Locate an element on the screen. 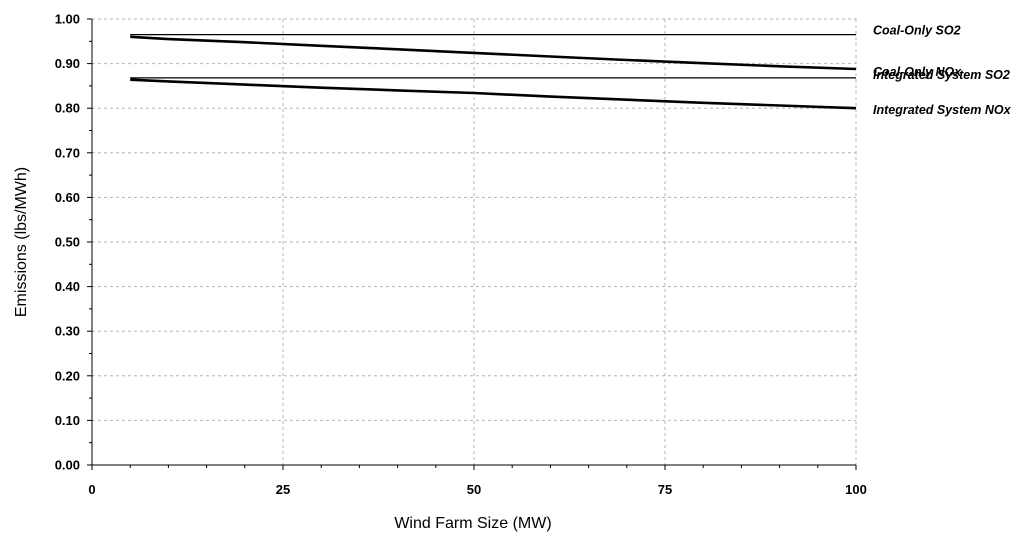 This screenshot has width=1035, height=537. series-label: Coal-Only SO2 is located at coordinates (917, 31).